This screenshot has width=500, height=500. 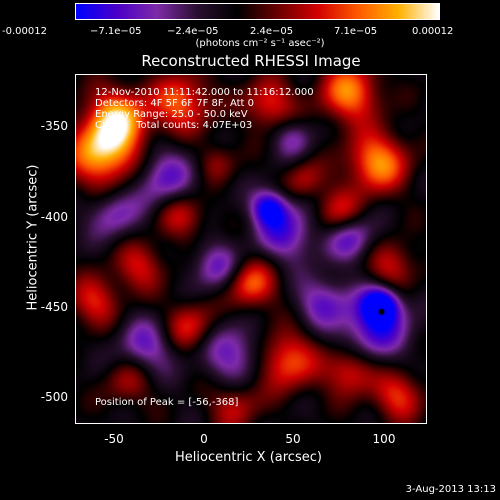 I want to click on colorbar-unit: (photons cm⁻² s⁻¹ asec⁻²), so click(x=260, y=43).